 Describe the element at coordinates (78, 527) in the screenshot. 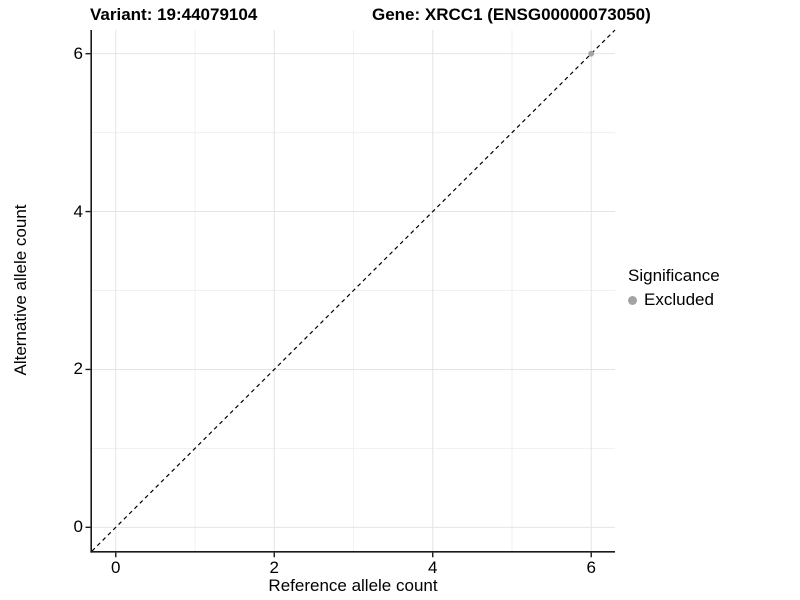

I see `y-tick-label: 0` at that location.